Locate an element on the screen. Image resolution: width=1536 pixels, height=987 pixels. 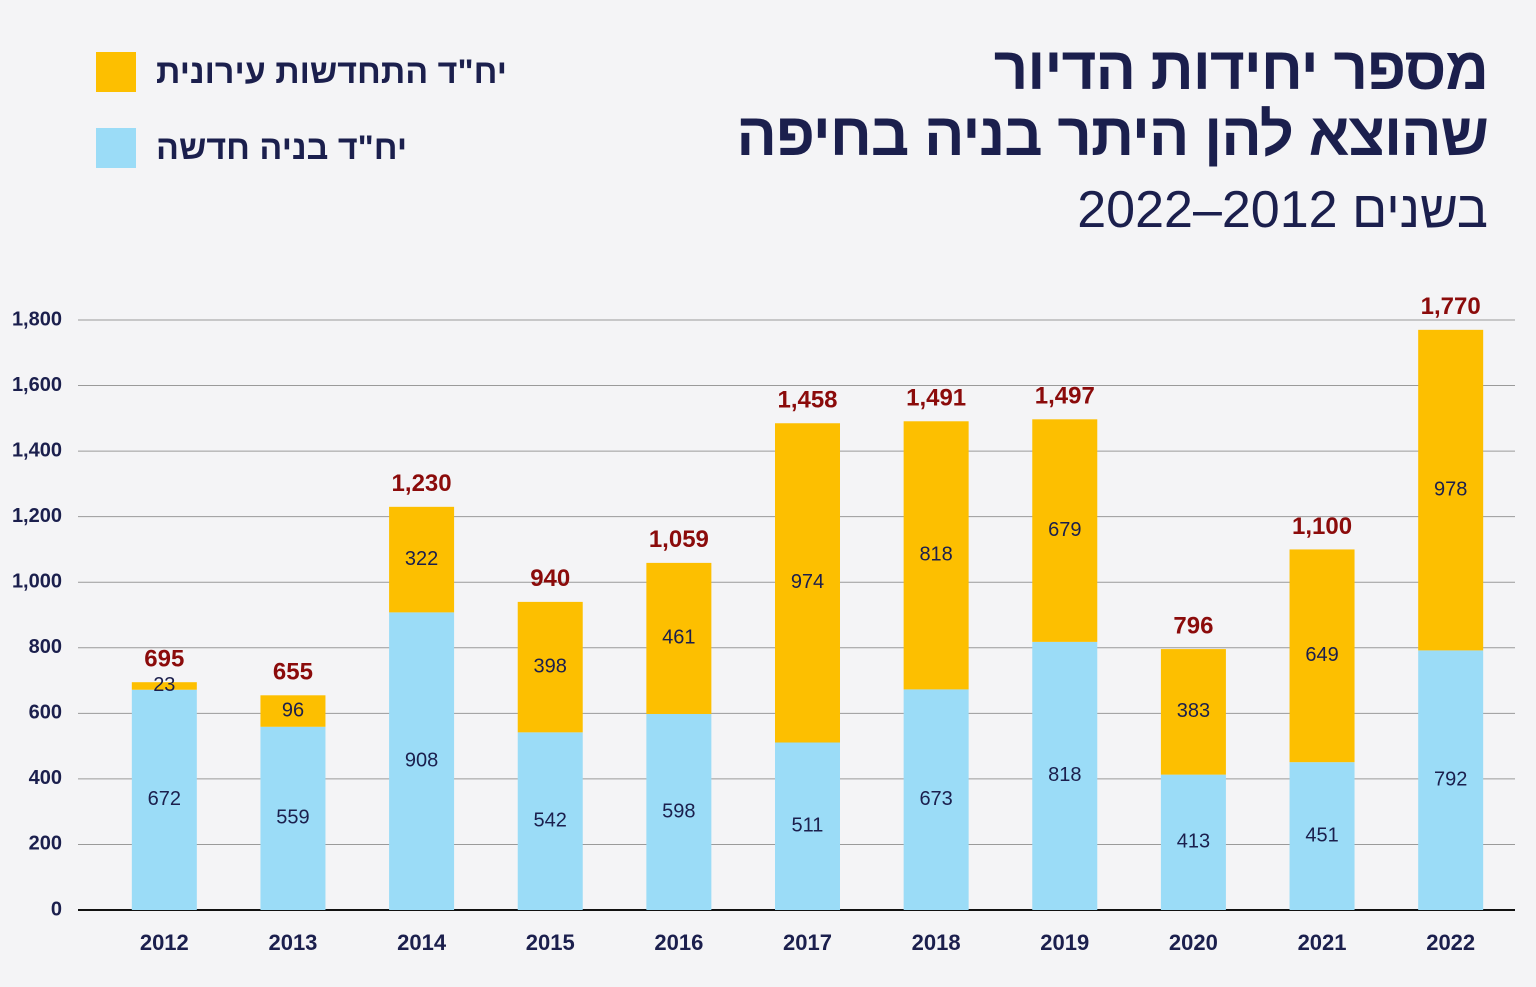
y-tick-label: 0 is located at coordinates (56, 909).